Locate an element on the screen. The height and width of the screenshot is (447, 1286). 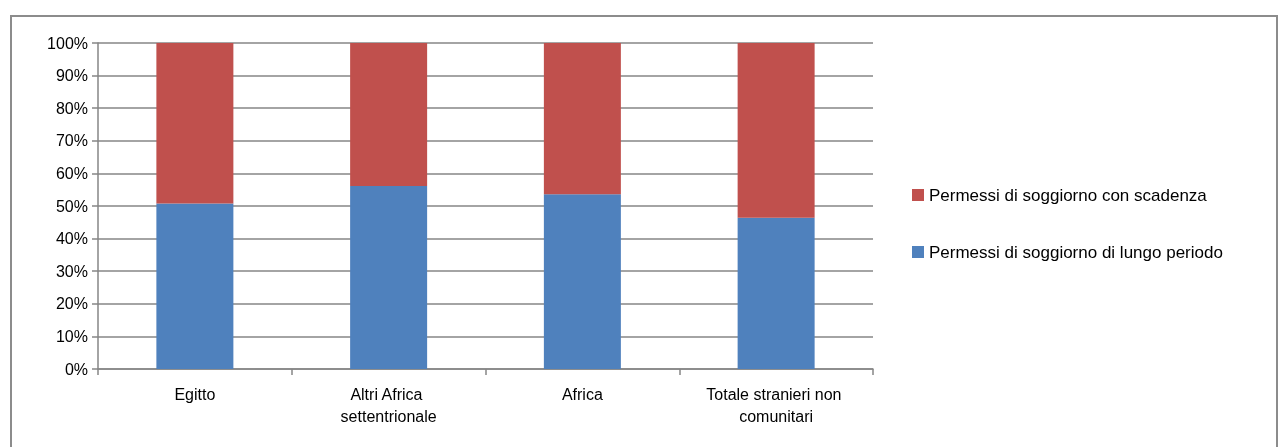
y-tick-label: 100% is located at coordinates (67, 43).